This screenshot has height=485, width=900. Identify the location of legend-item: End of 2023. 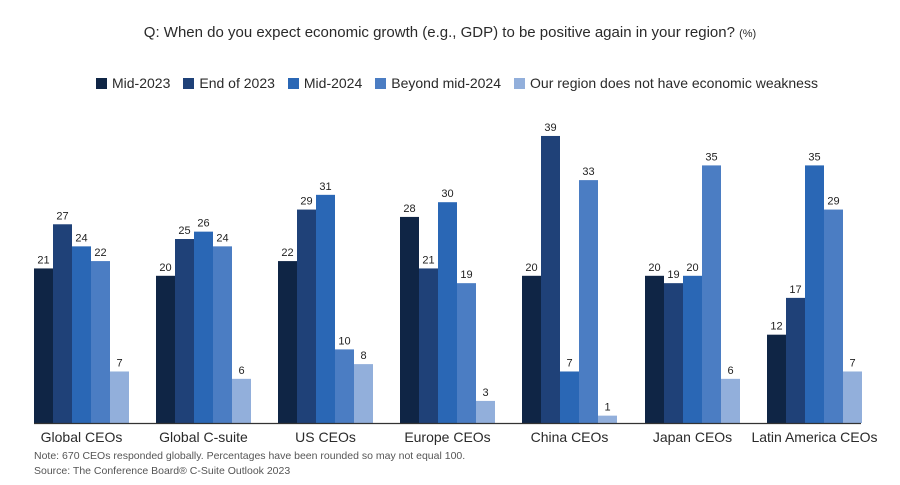
(229, 83).